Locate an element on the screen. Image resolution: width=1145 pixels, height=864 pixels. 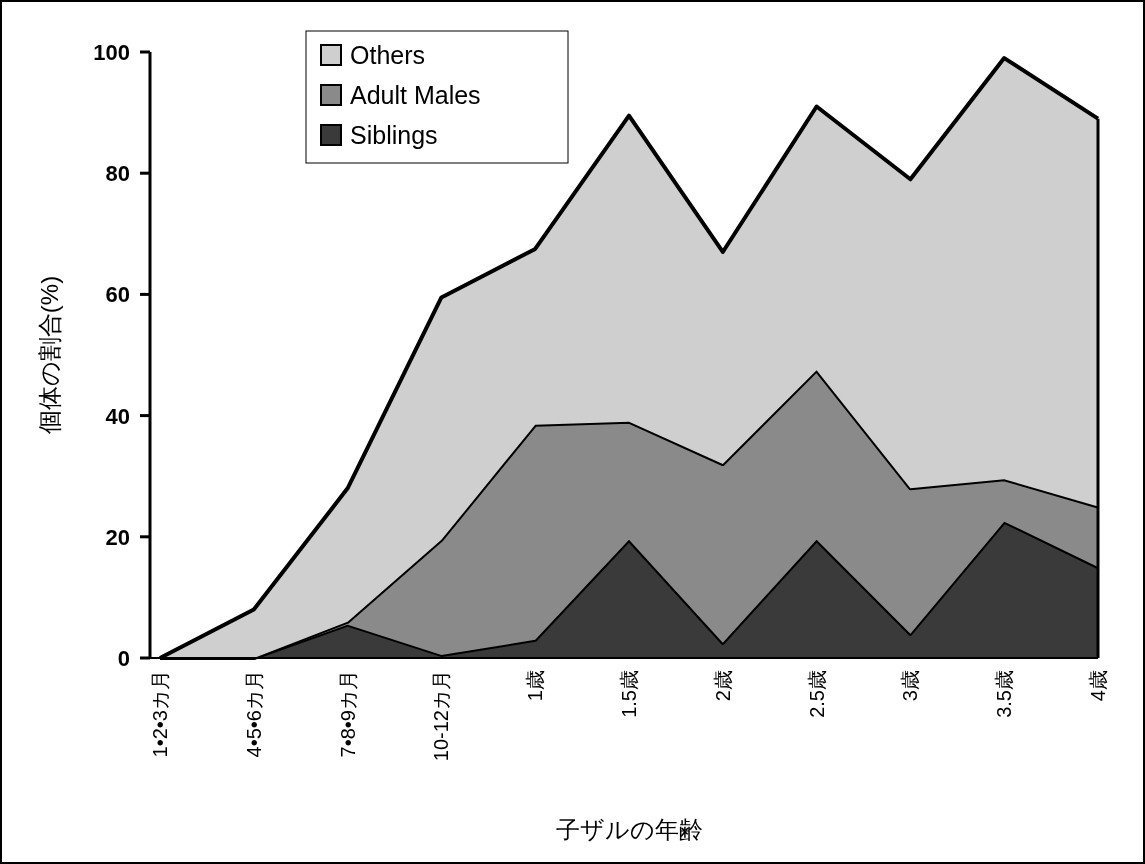
y-tick-label: 100 is located at coordinates (111, 52).